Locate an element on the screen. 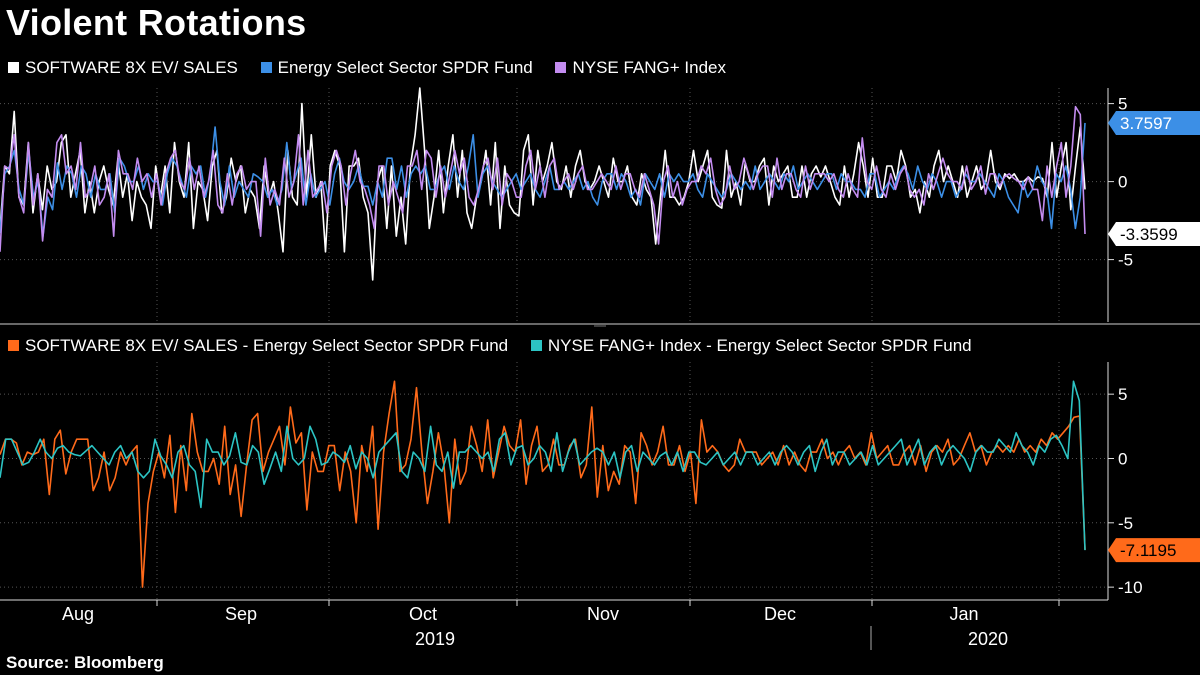  top-last-value-0: 3.7597 is located at coordinates (1154, 122).